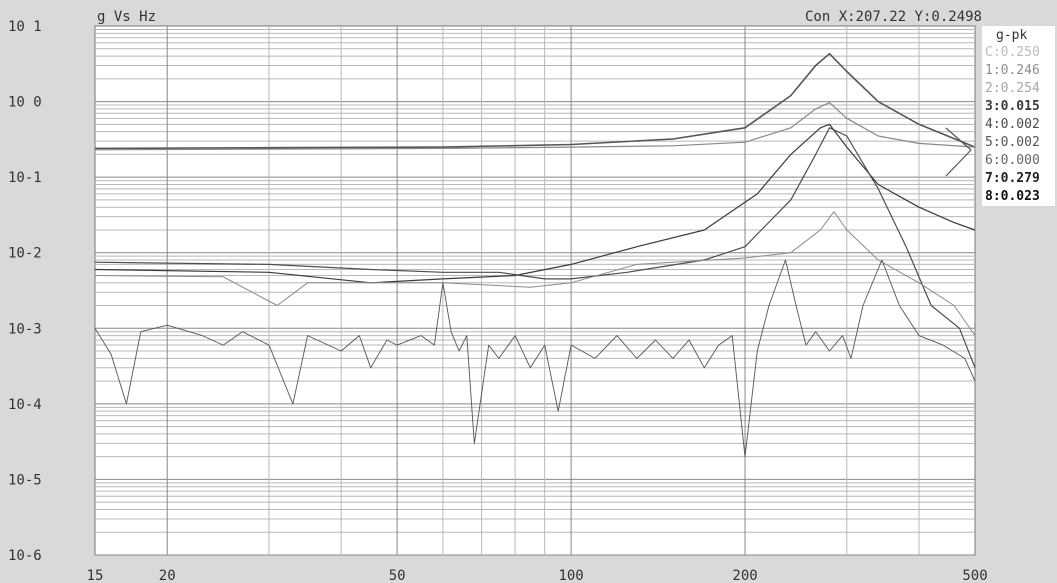  Describe the element at coordinates (1012, 35) in the screenshot. I see `legend-title: g-pk` at that location.